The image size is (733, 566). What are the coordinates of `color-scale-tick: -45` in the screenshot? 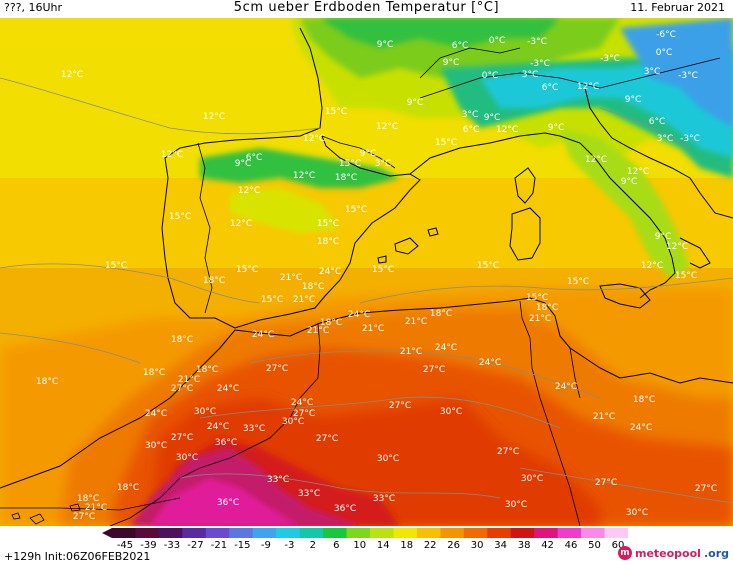 It's located at (125, 545).